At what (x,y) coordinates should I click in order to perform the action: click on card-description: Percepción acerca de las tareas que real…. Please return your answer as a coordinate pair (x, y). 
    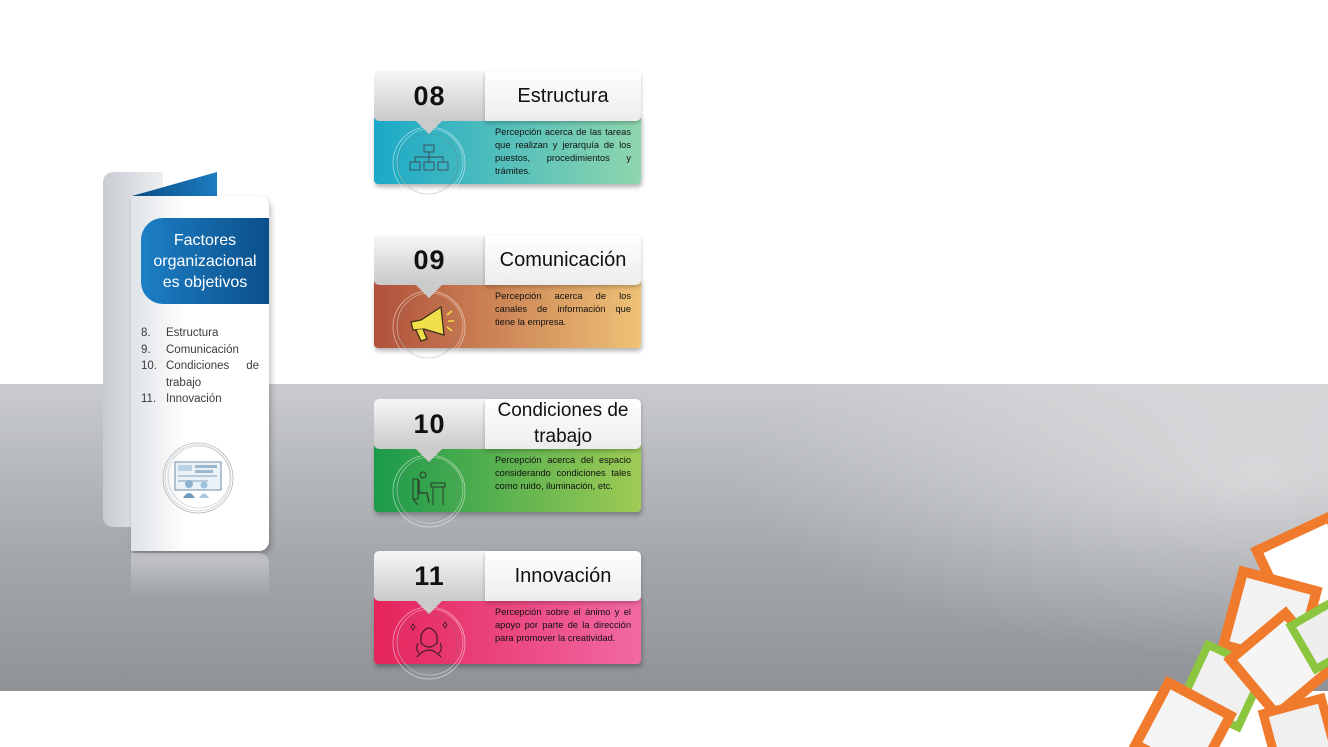
    Looking at the image, I should click on (563, 151).